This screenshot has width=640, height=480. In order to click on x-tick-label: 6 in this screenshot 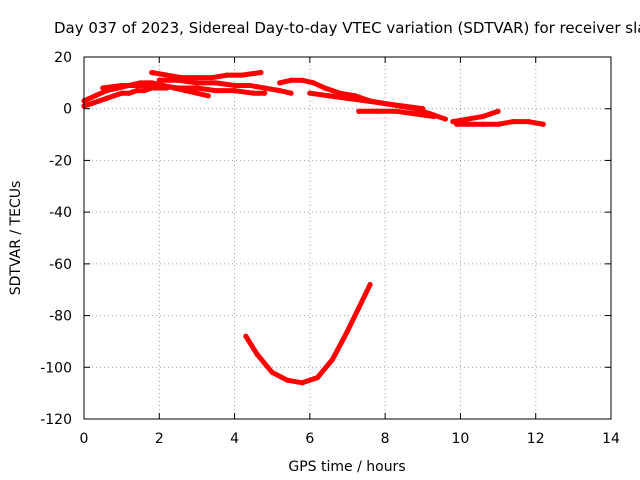, I will do `click(309, 439)`.